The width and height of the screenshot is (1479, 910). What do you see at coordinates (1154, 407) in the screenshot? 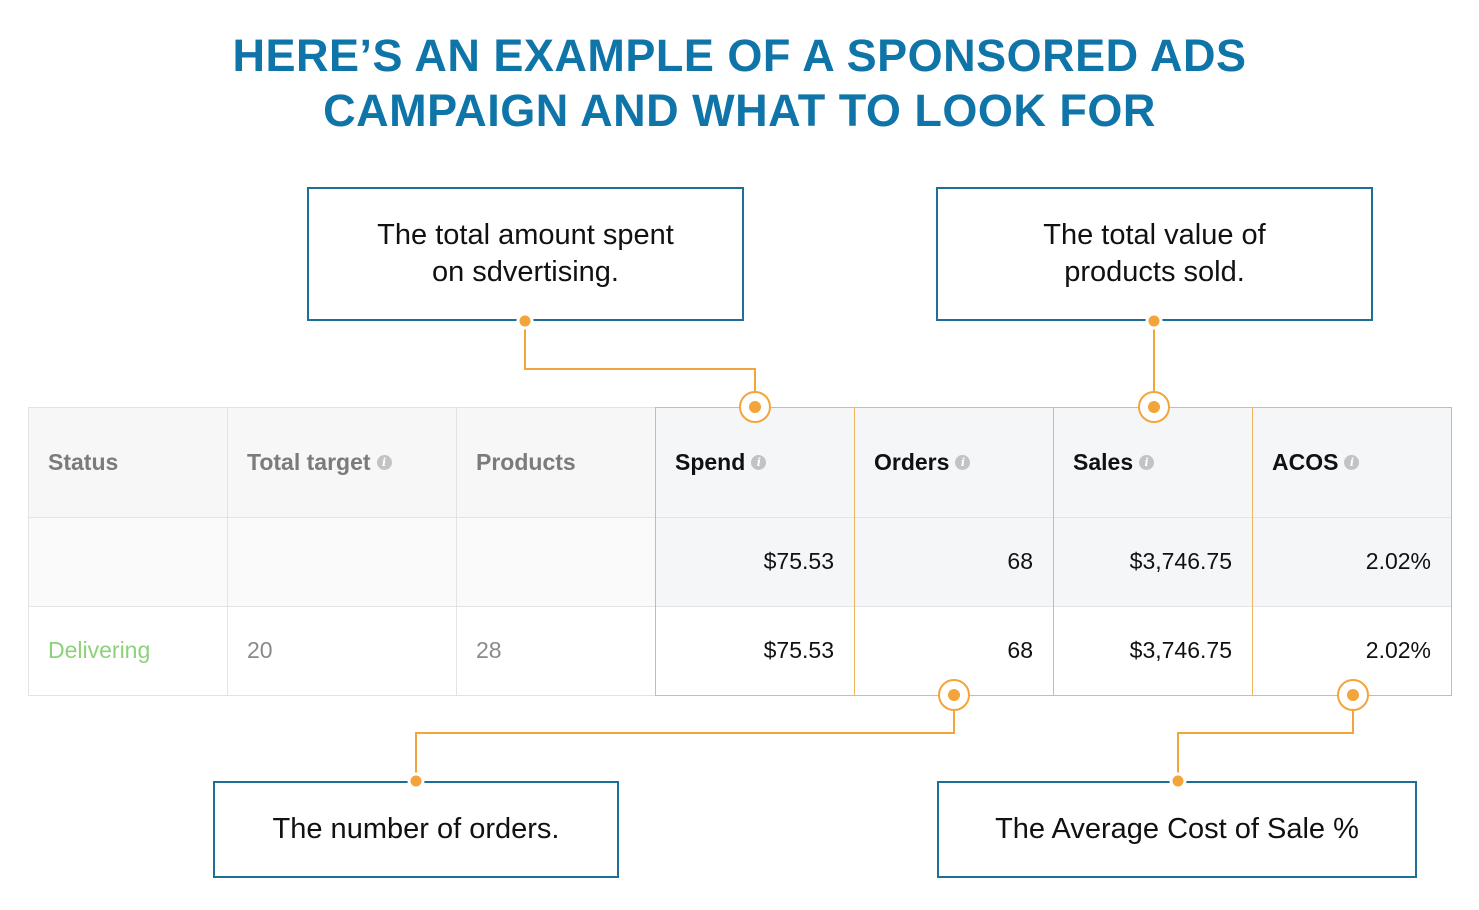
I see `ring-marker-sales-core` at bounding box center [1154, 407].